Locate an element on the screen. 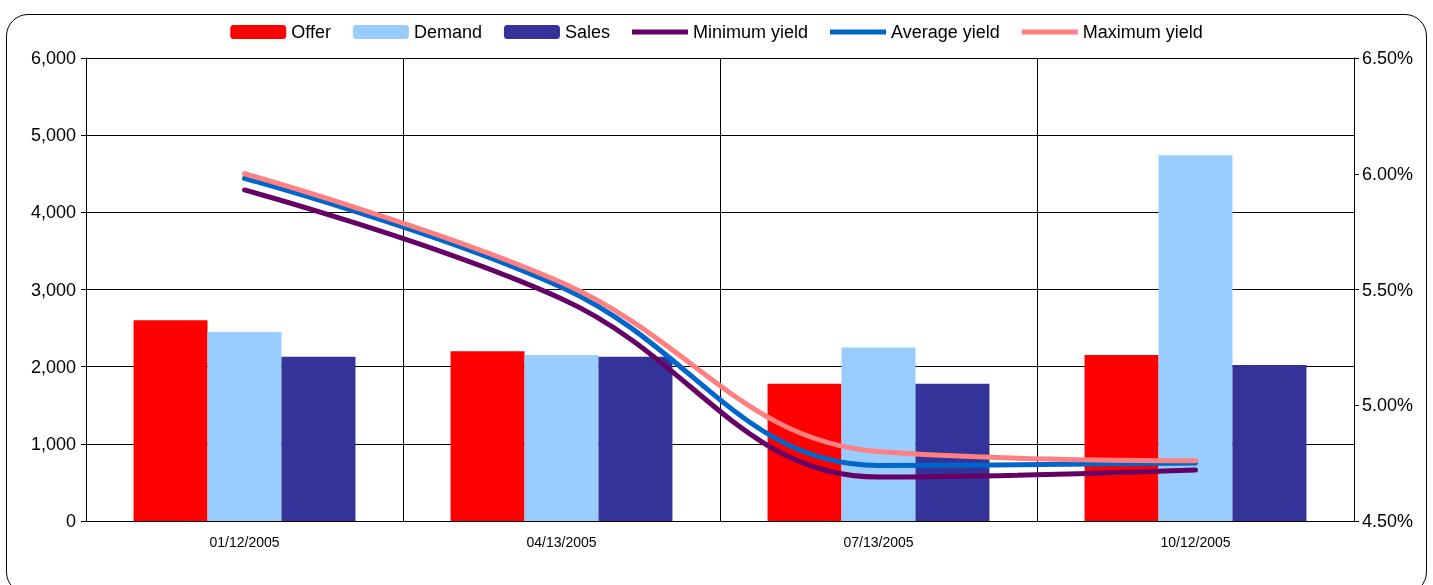  legend-label: Maximum yield is located at coordinates (1142, 32).